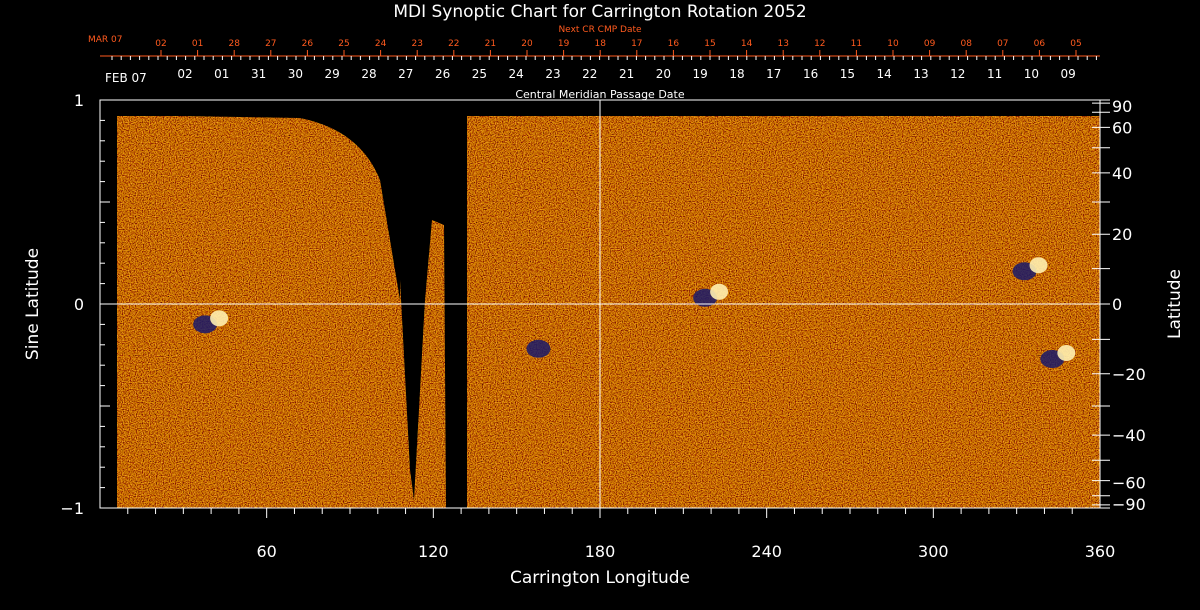  Describe the element at coordinates (1129, 483) in the screenshot. I see `y-right-tick-label: −60` at that location.